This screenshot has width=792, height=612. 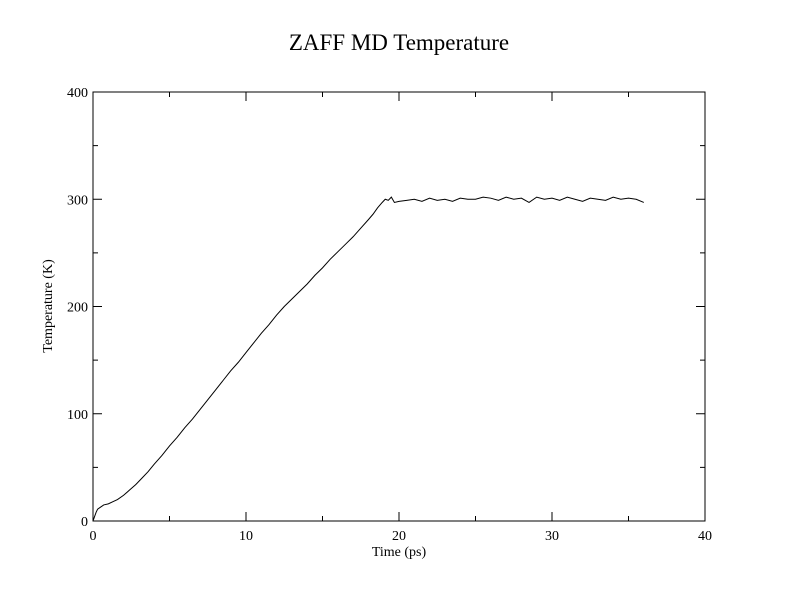 What do you see at coordinates (552, 536) in the screenshot?
I see `x-tick-label: 30` at bounding box center [552, 536].